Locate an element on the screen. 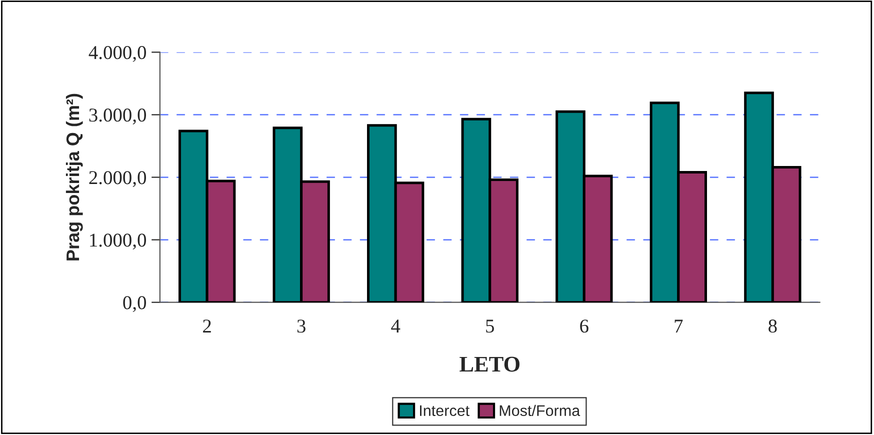  x-tick-label: 2 is located at coordinates (207, 326).